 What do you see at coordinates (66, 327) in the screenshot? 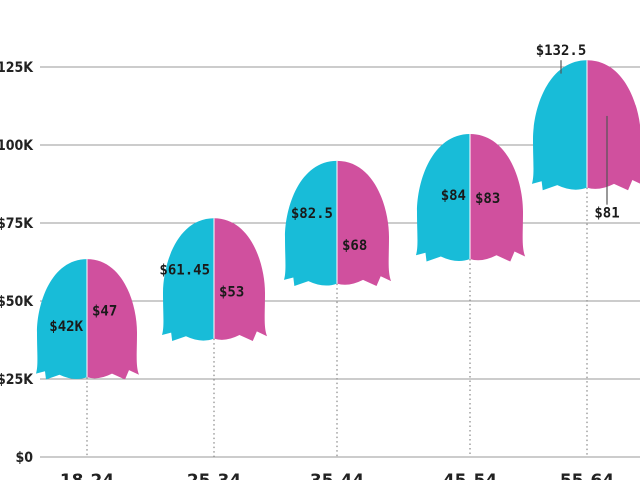
I see `data-label: $42K` at bounding box center [66, 327].